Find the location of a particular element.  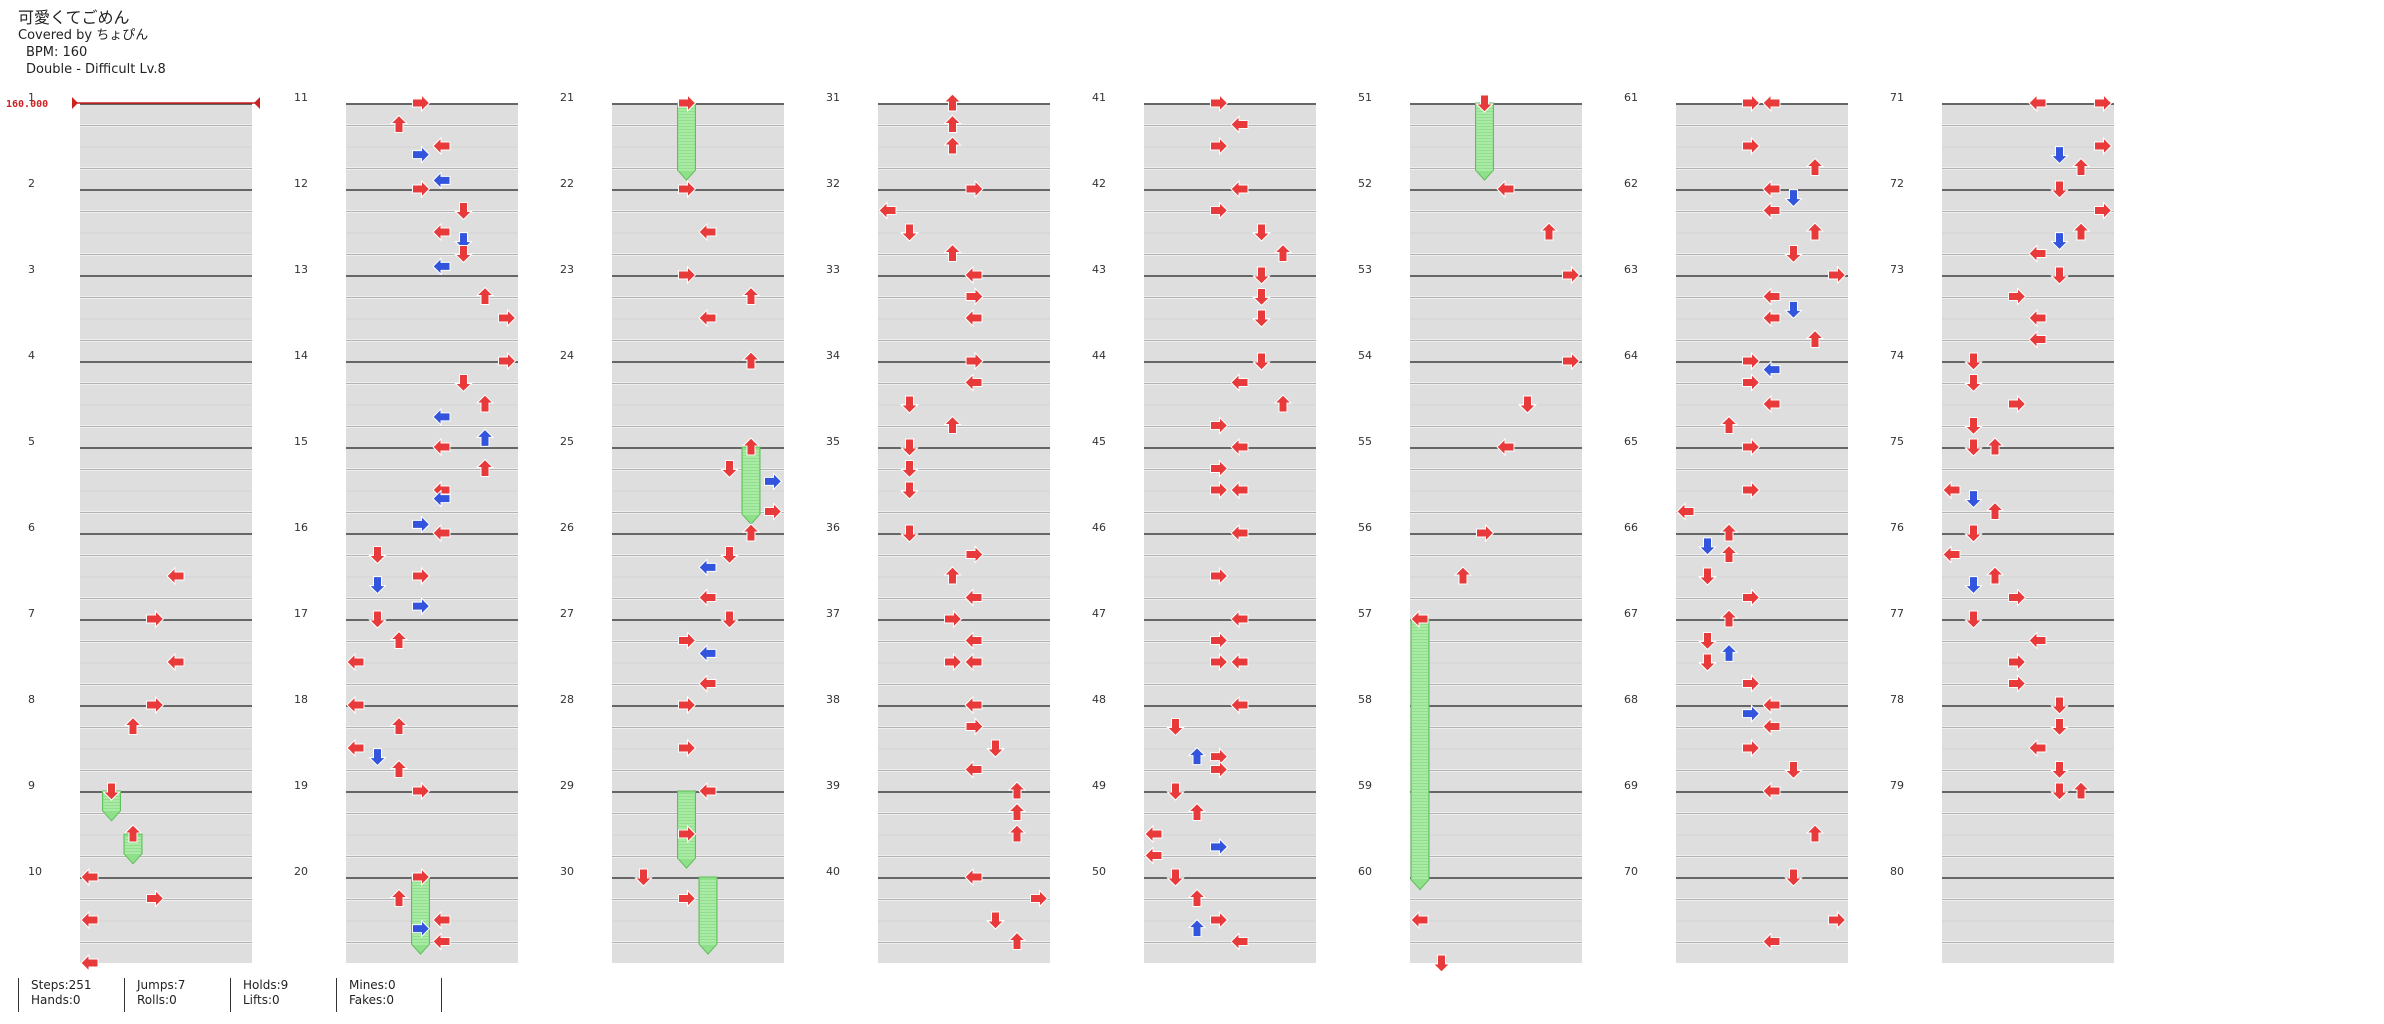

measure-number: 35 is located at coordinates (833, 441).